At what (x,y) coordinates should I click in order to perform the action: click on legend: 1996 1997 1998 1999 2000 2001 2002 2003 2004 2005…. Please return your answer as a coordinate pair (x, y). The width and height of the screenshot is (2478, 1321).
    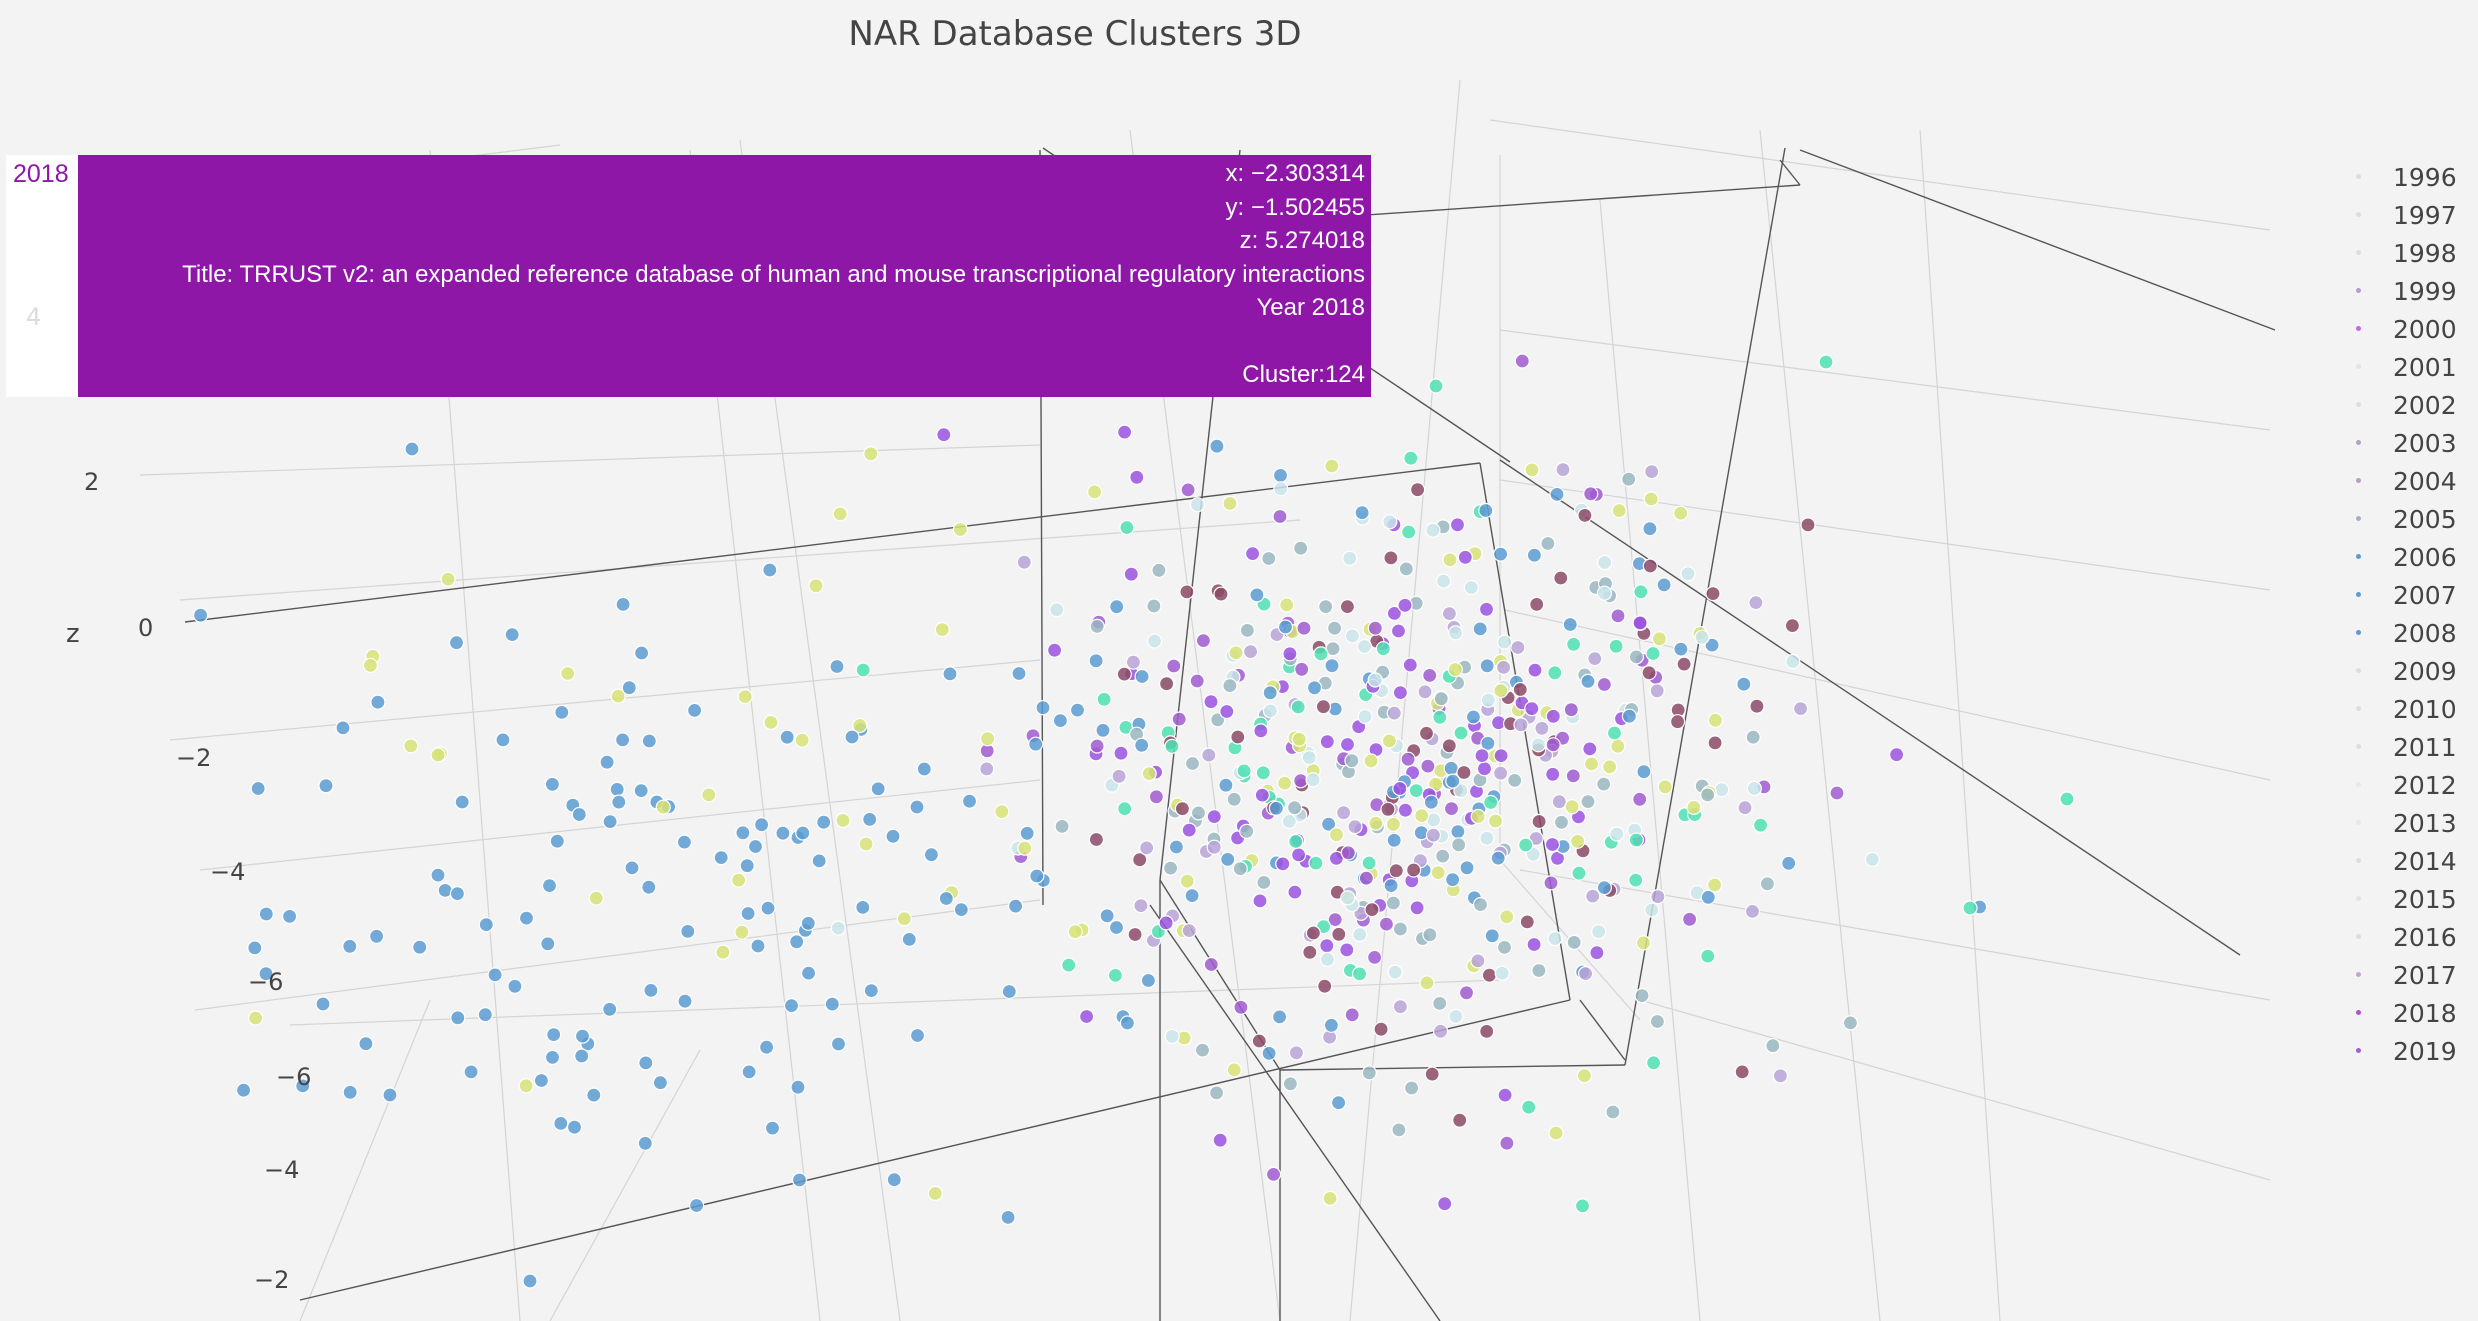
    Looking at the image, I should click on (2407, 614).